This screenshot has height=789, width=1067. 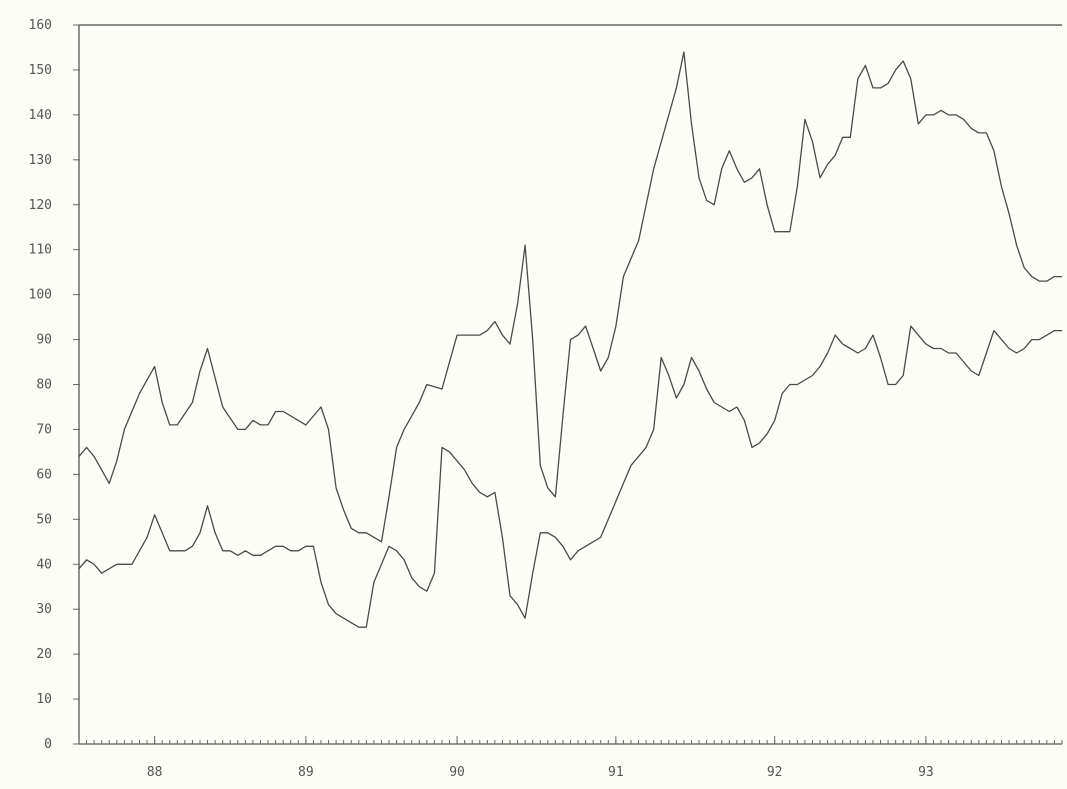 What do you see at coordinates (926, 772) in the screenshot?
I see `x-tick-label: 93` at bounding box center [926, 772].